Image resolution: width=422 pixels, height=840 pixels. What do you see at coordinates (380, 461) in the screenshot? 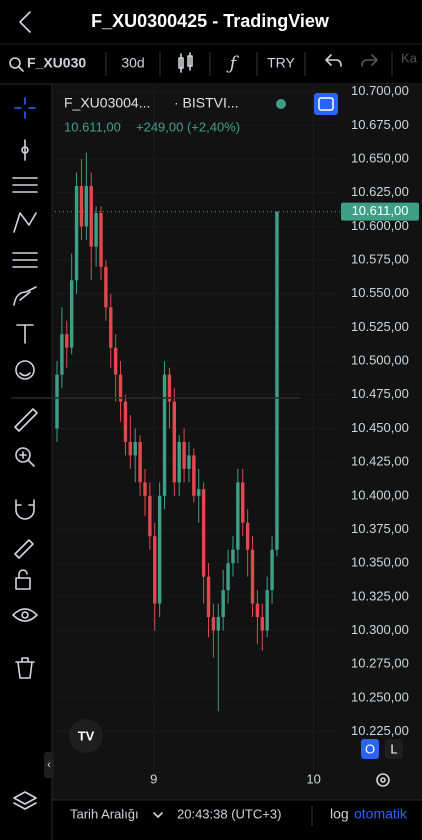
I see `y-tick-label: 10.425,00` at bounding box center [380, 461].